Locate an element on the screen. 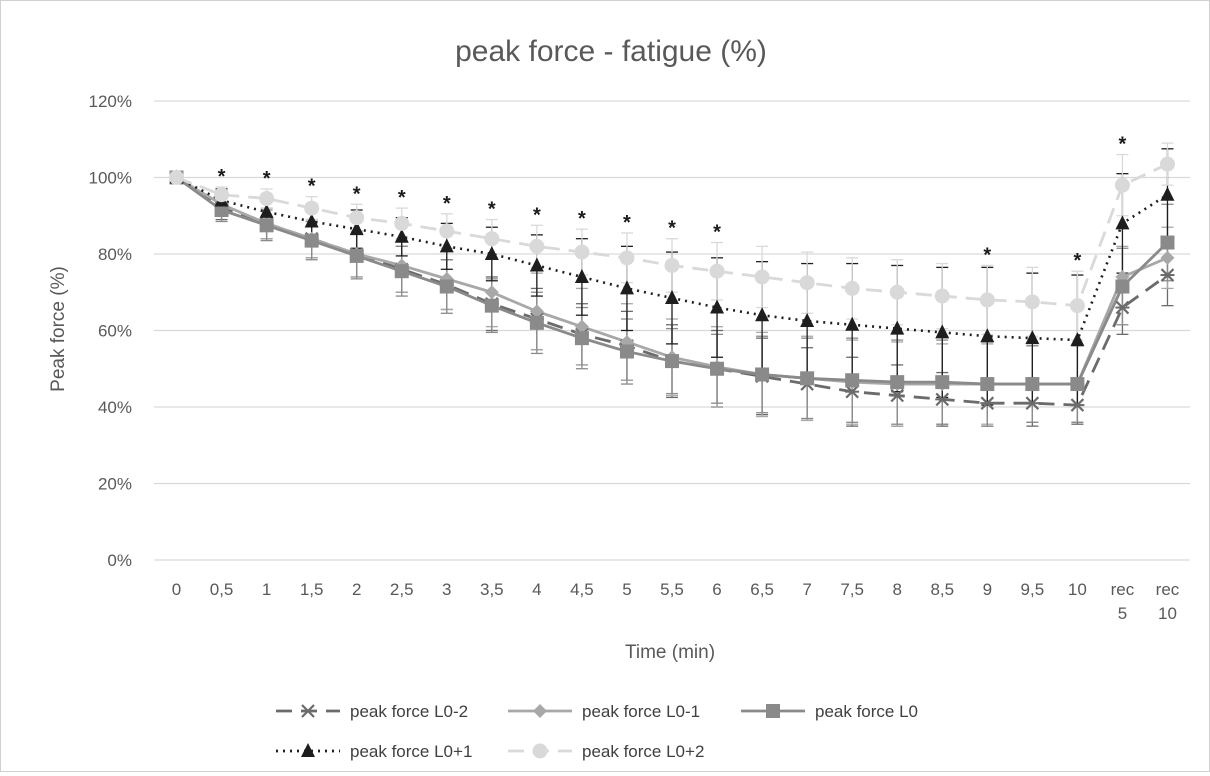 The width and height of the screenshot is (1210, 776). x-tick-label: 5 is located at coordinates (626, 589).